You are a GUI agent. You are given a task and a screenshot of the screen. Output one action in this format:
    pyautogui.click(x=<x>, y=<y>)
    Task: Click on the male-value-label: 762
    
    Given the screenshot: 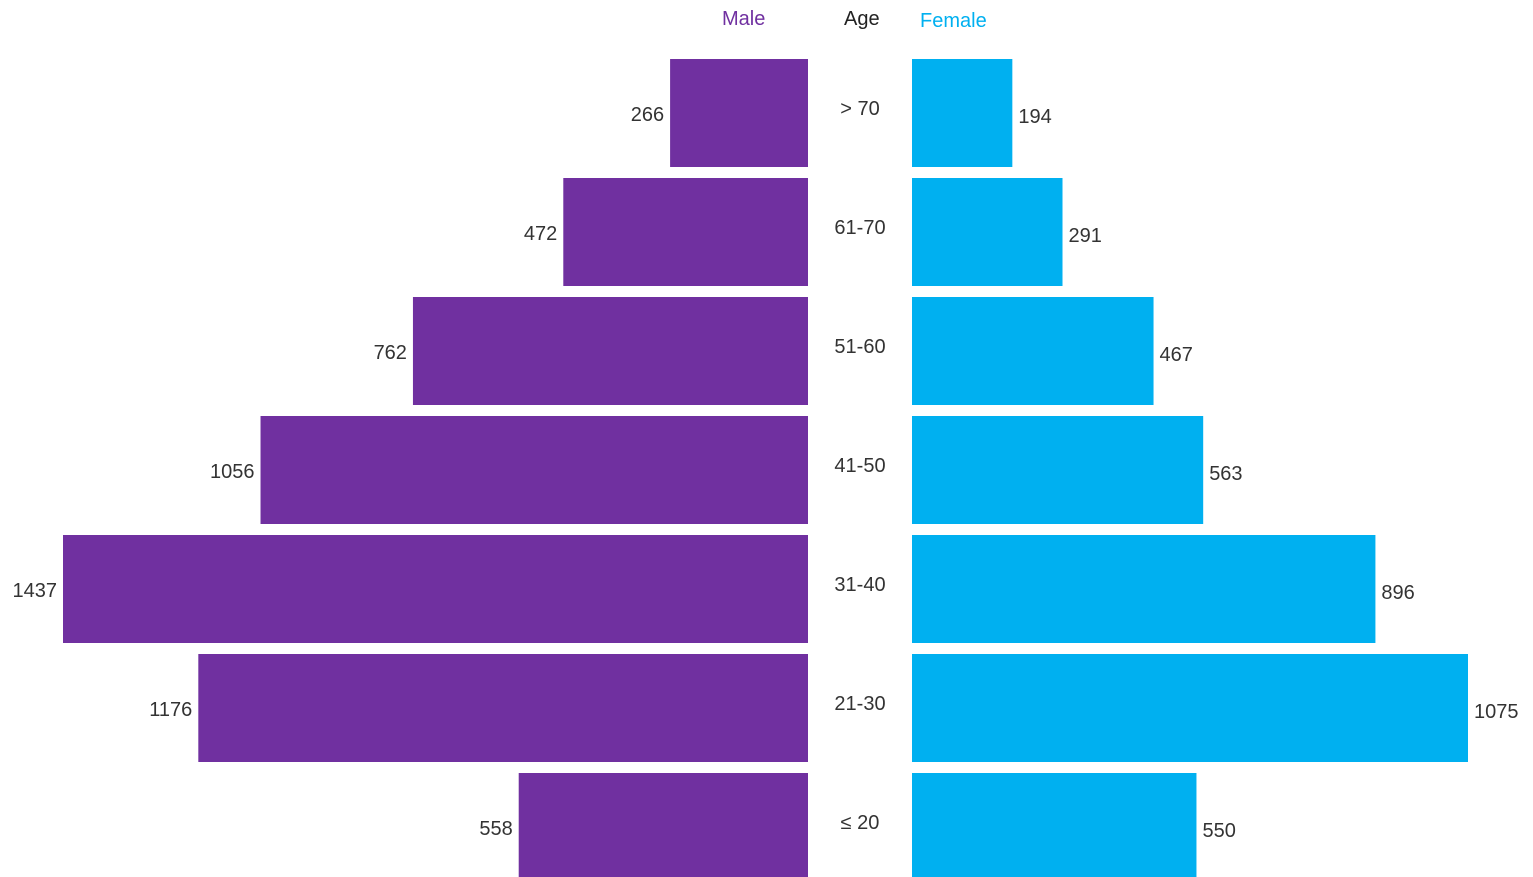 What is the action you would take?
    pyautogui.click(x=390, y=353)
    